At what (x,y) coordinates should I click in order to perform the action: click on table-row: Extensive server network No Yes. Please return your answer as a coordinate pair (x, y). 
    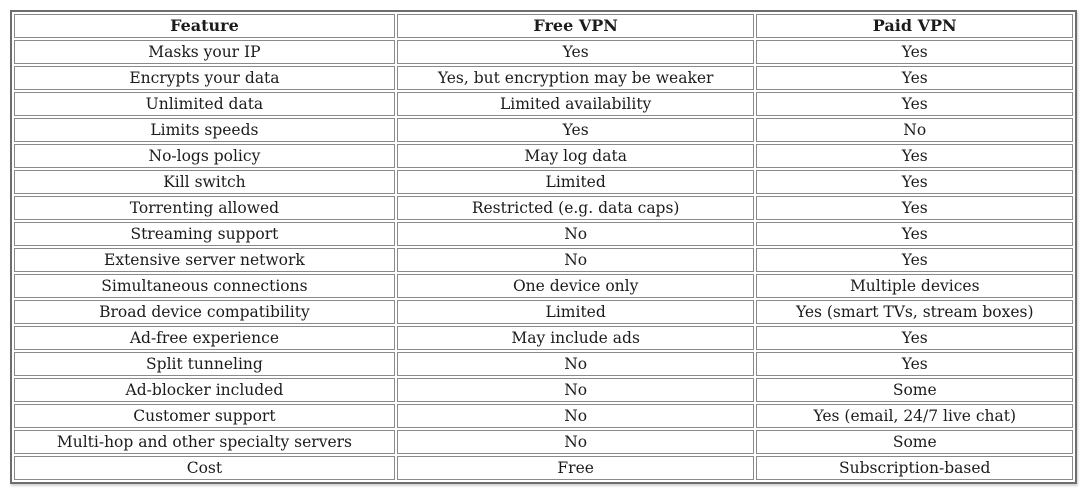
    Looking at the image, I should click on (543, 260).